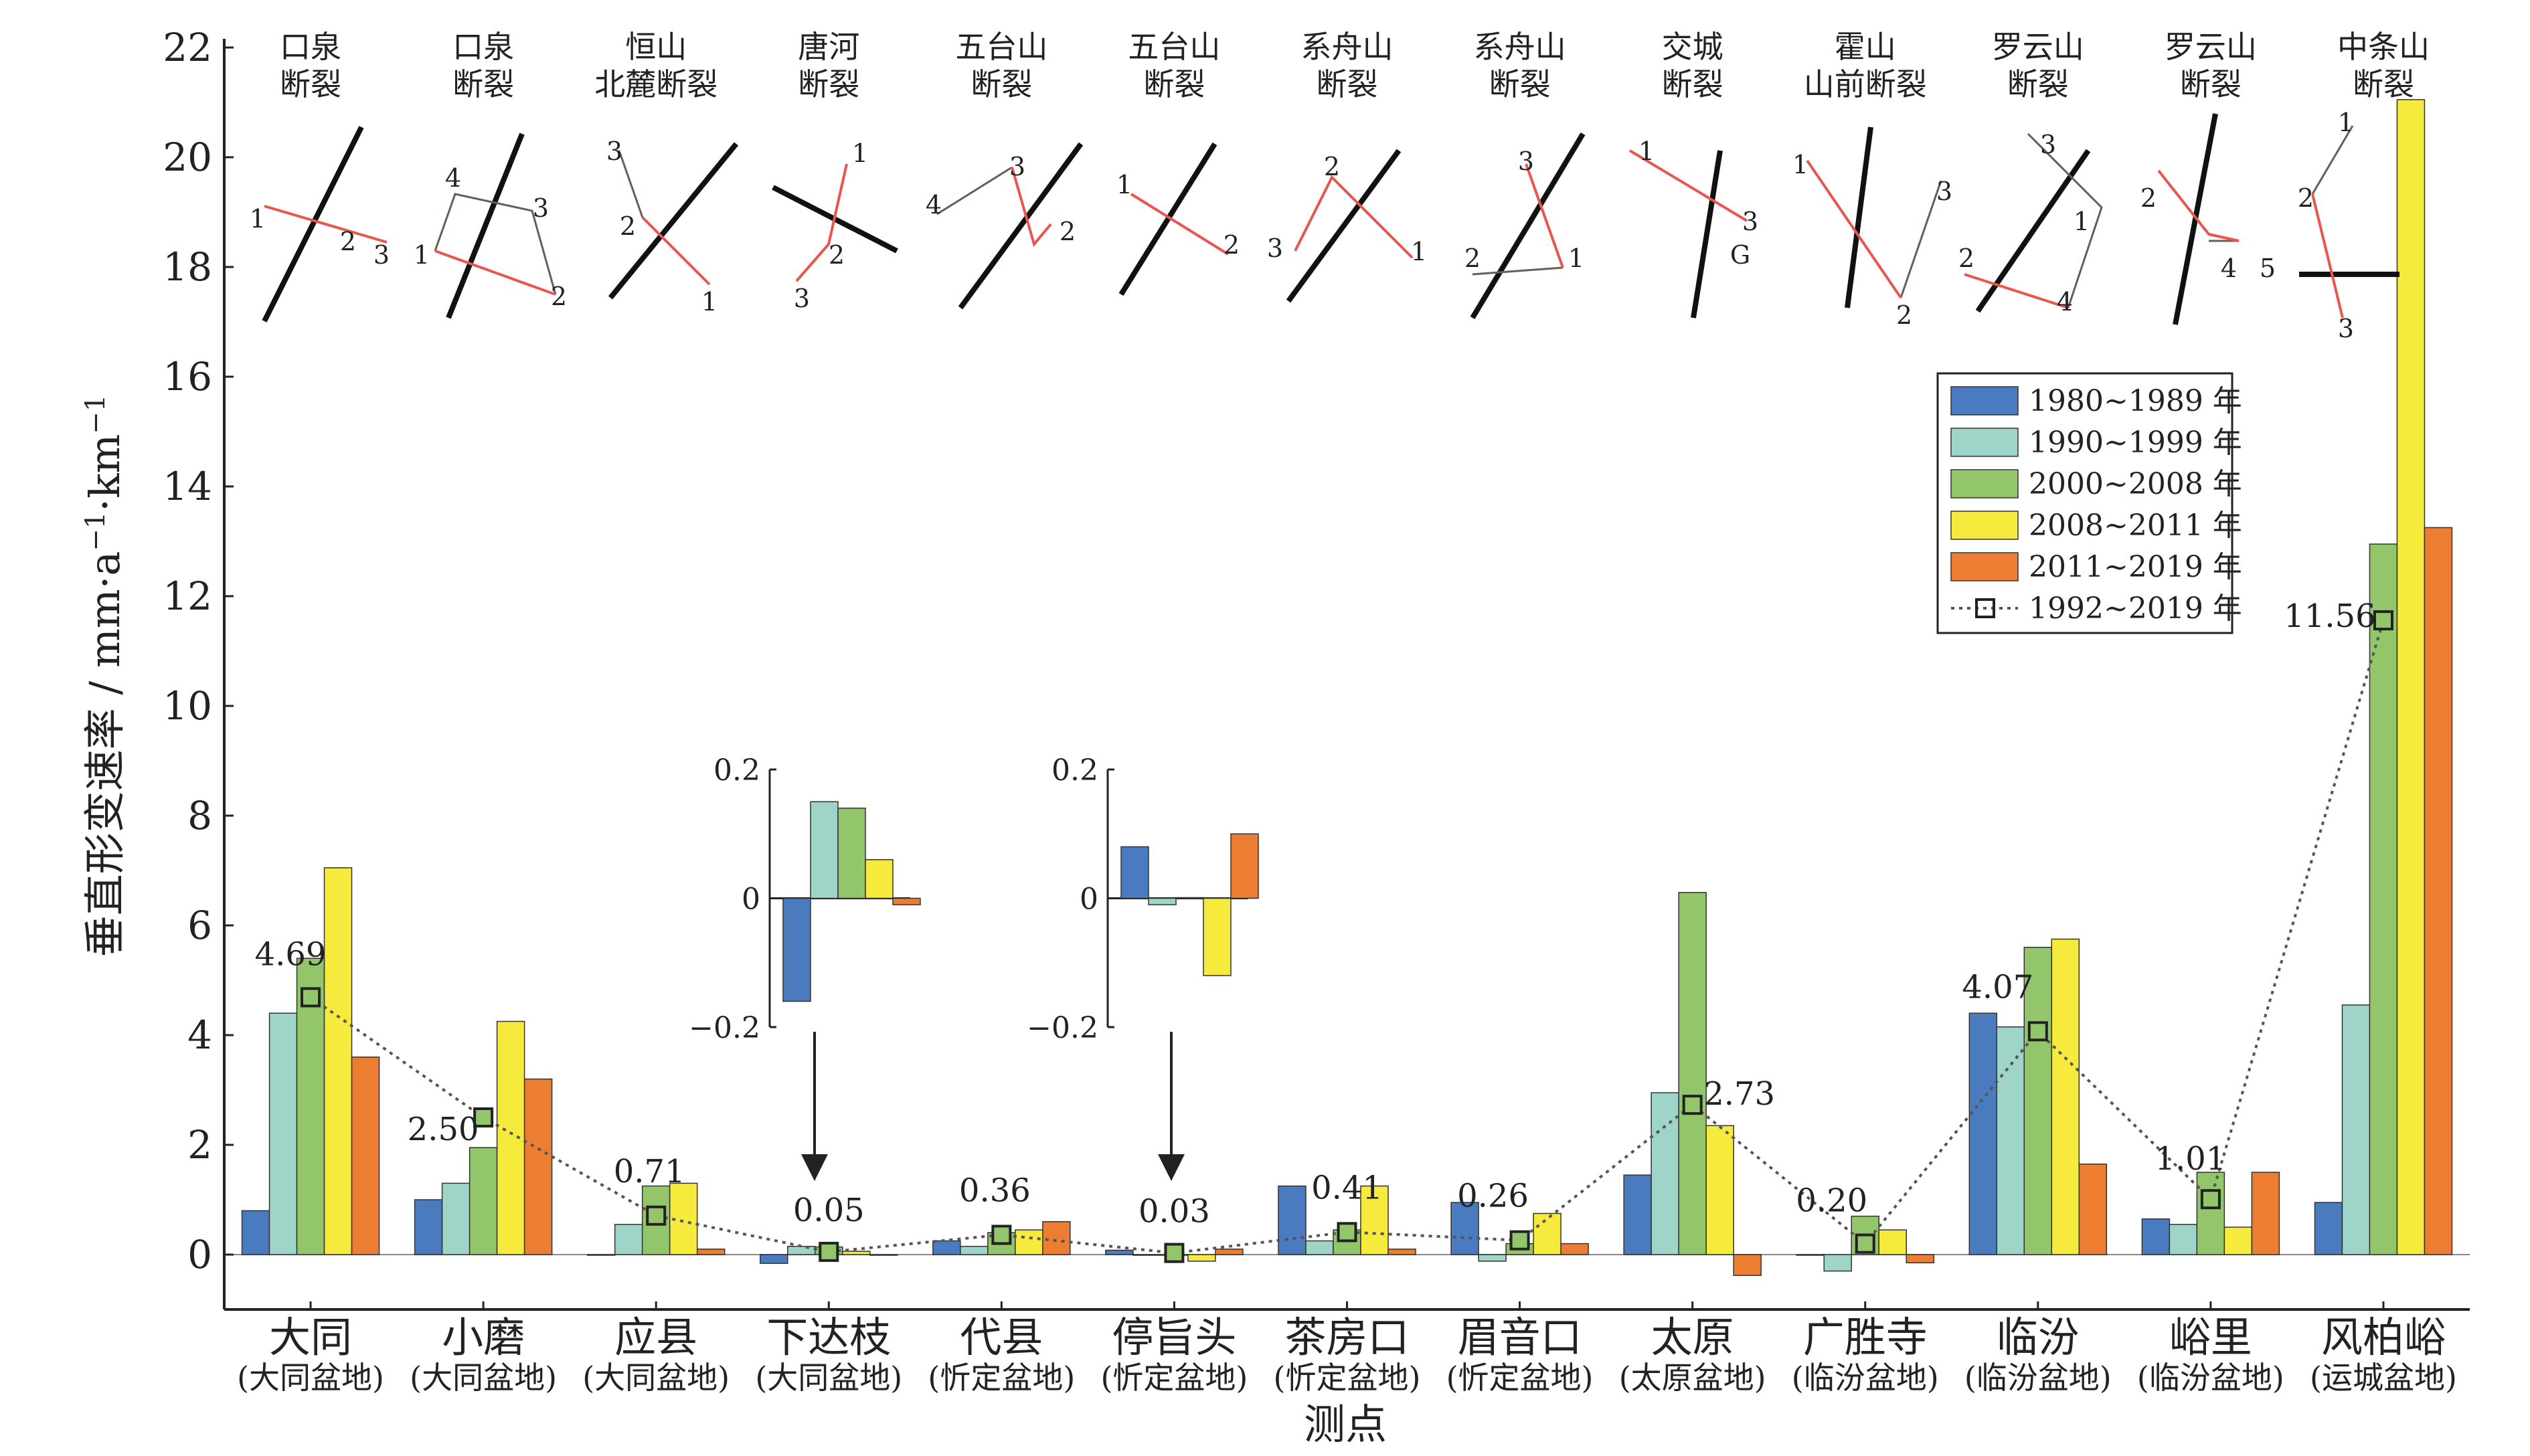 This screenshot has width=2530, height=1456. What do you see at coordinates (1493, 1196) in the screenshot?
I see `trend-label: 0.26` at bounding box center [1493, 1196].